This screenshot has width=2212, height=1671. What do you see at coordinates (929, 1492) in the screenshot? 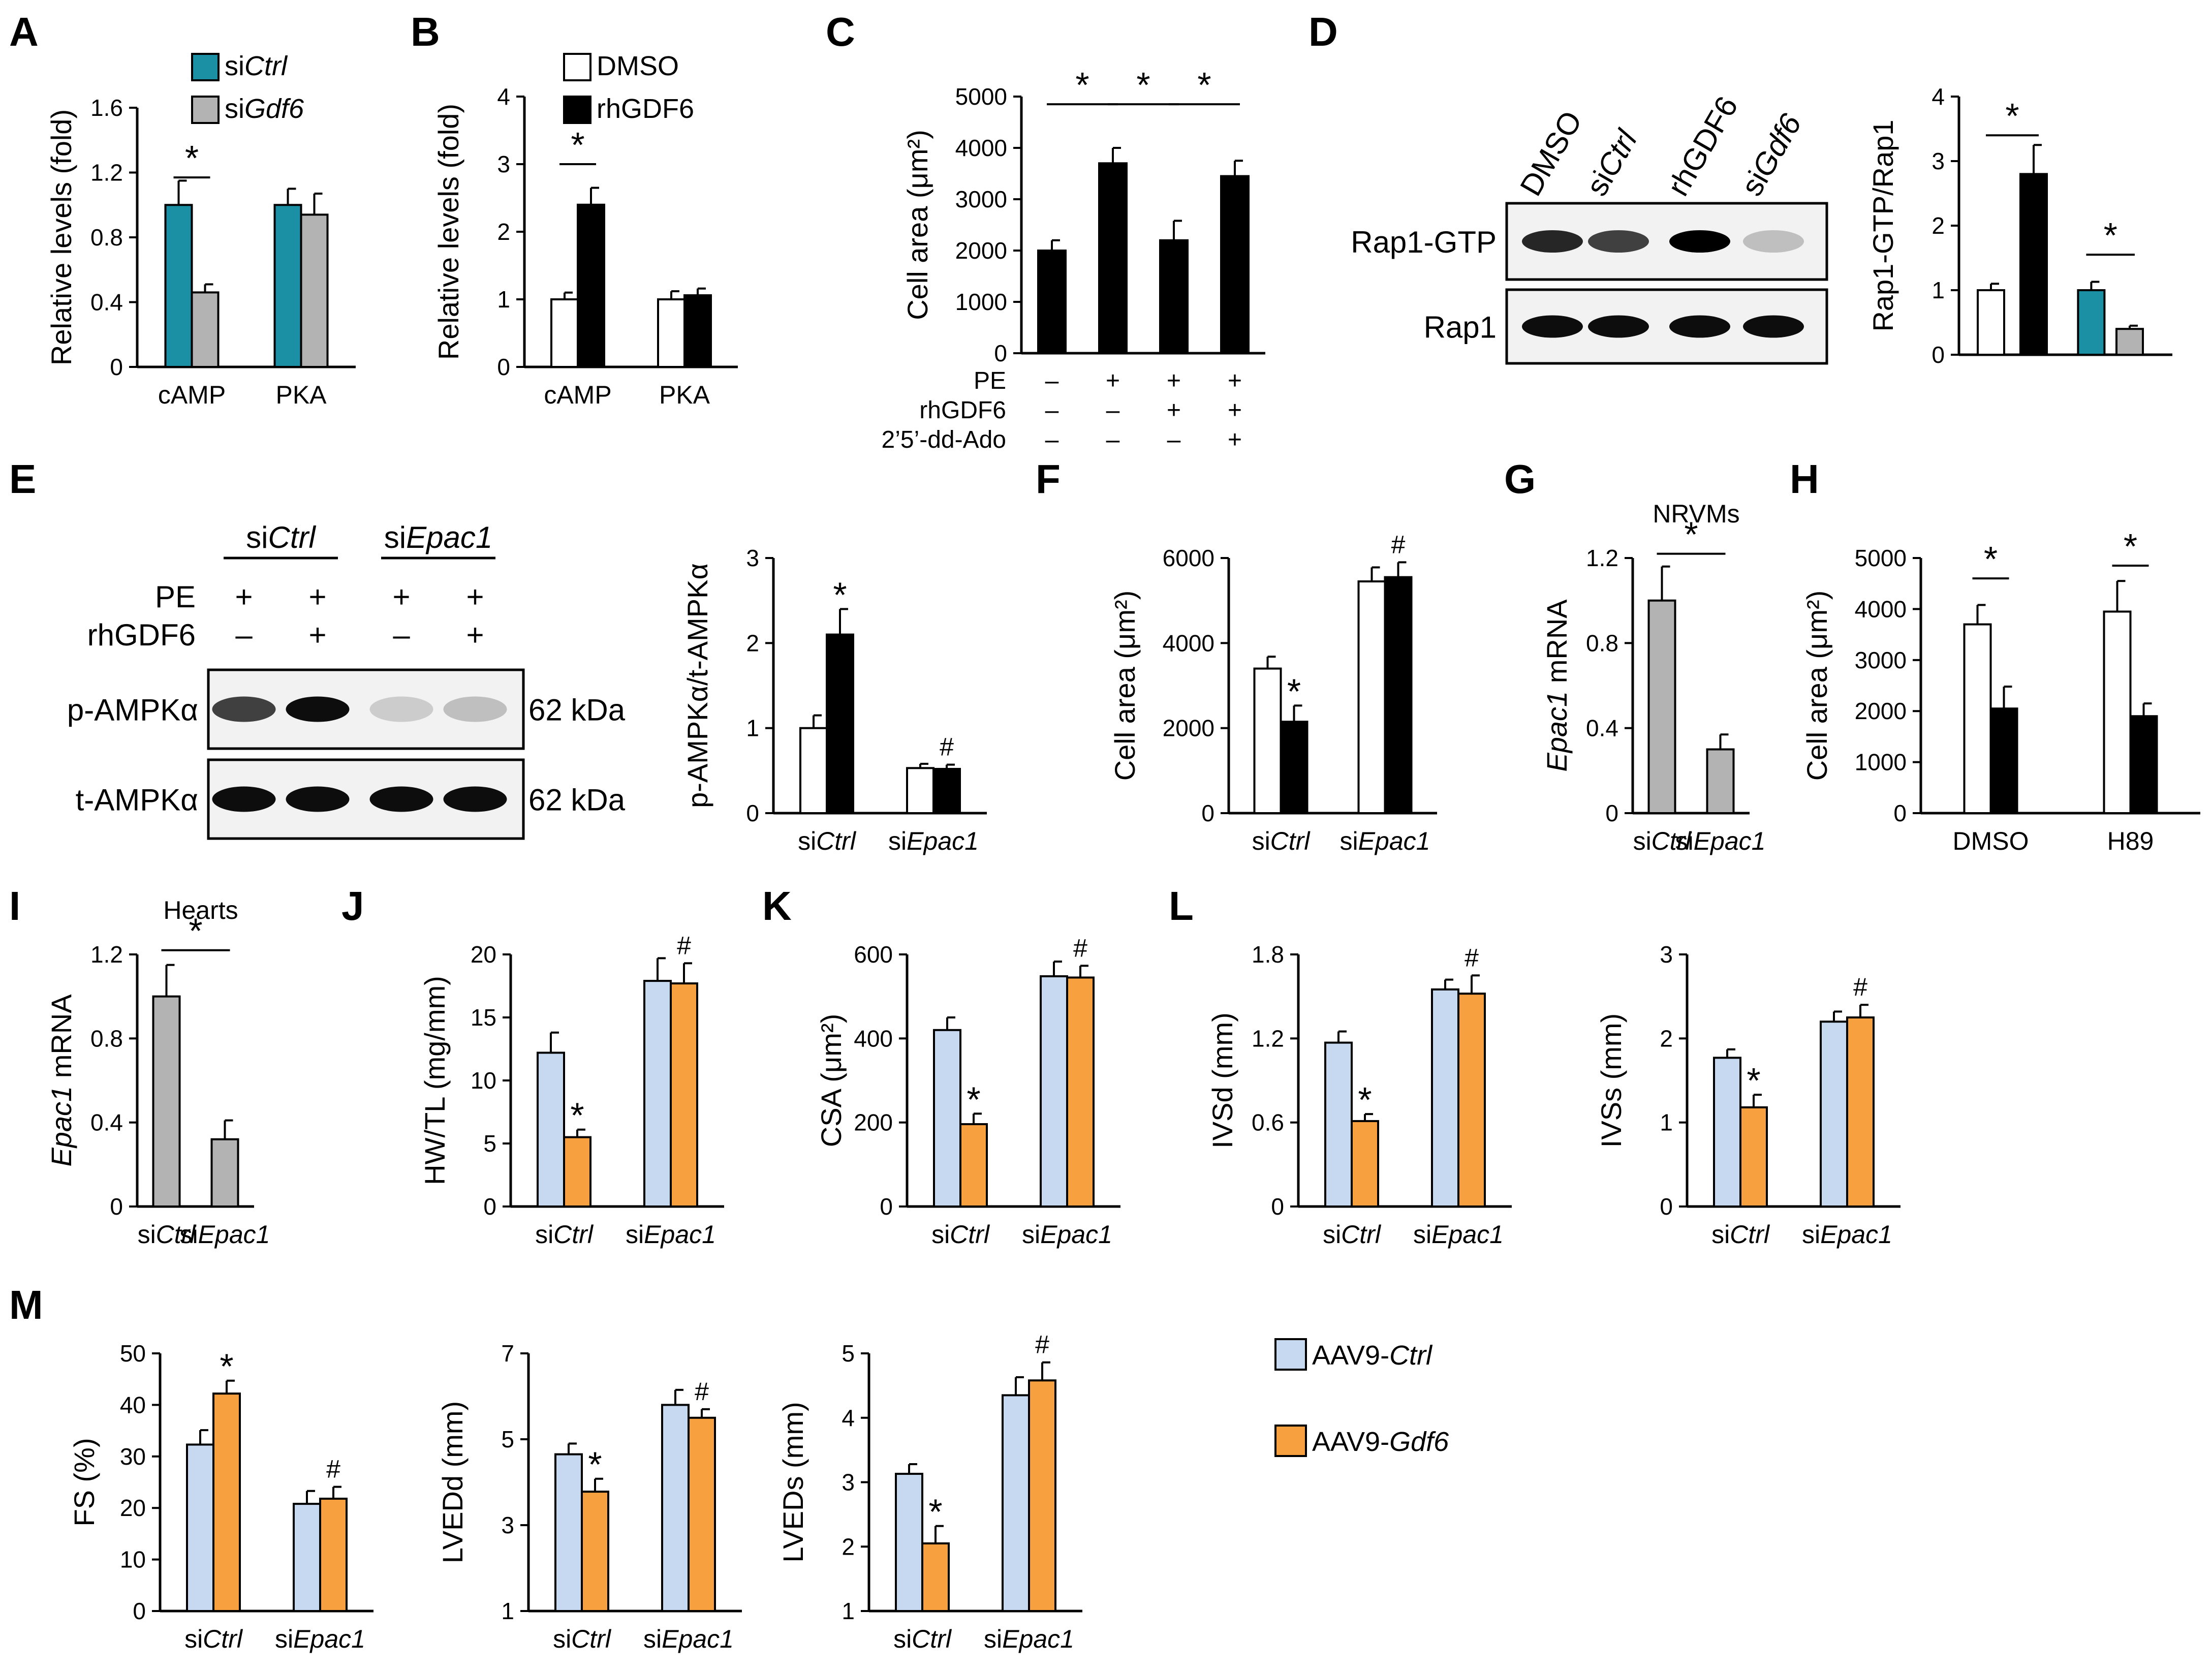
I see `chart-M3: 1 2 3 4 5 LVEDs (mm) siCtrl siEpac1 * #` at bounding box center [929, 1492].